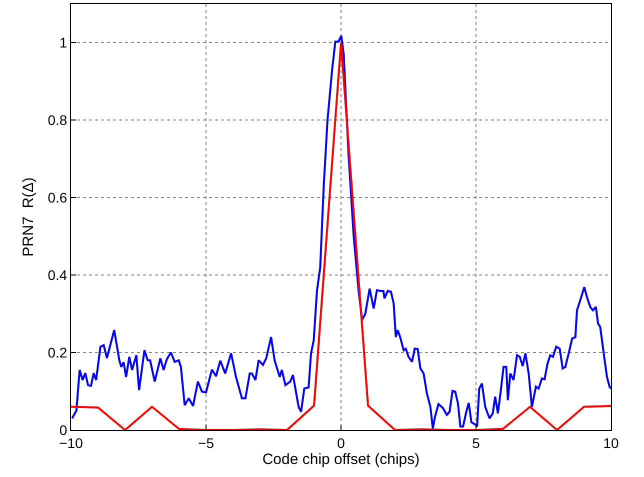 The width and height of the screenshot is (644, 477). Describe the element at coordinates (206, 442) in the screenshot. I see `x-tick-label: −5` at that location.